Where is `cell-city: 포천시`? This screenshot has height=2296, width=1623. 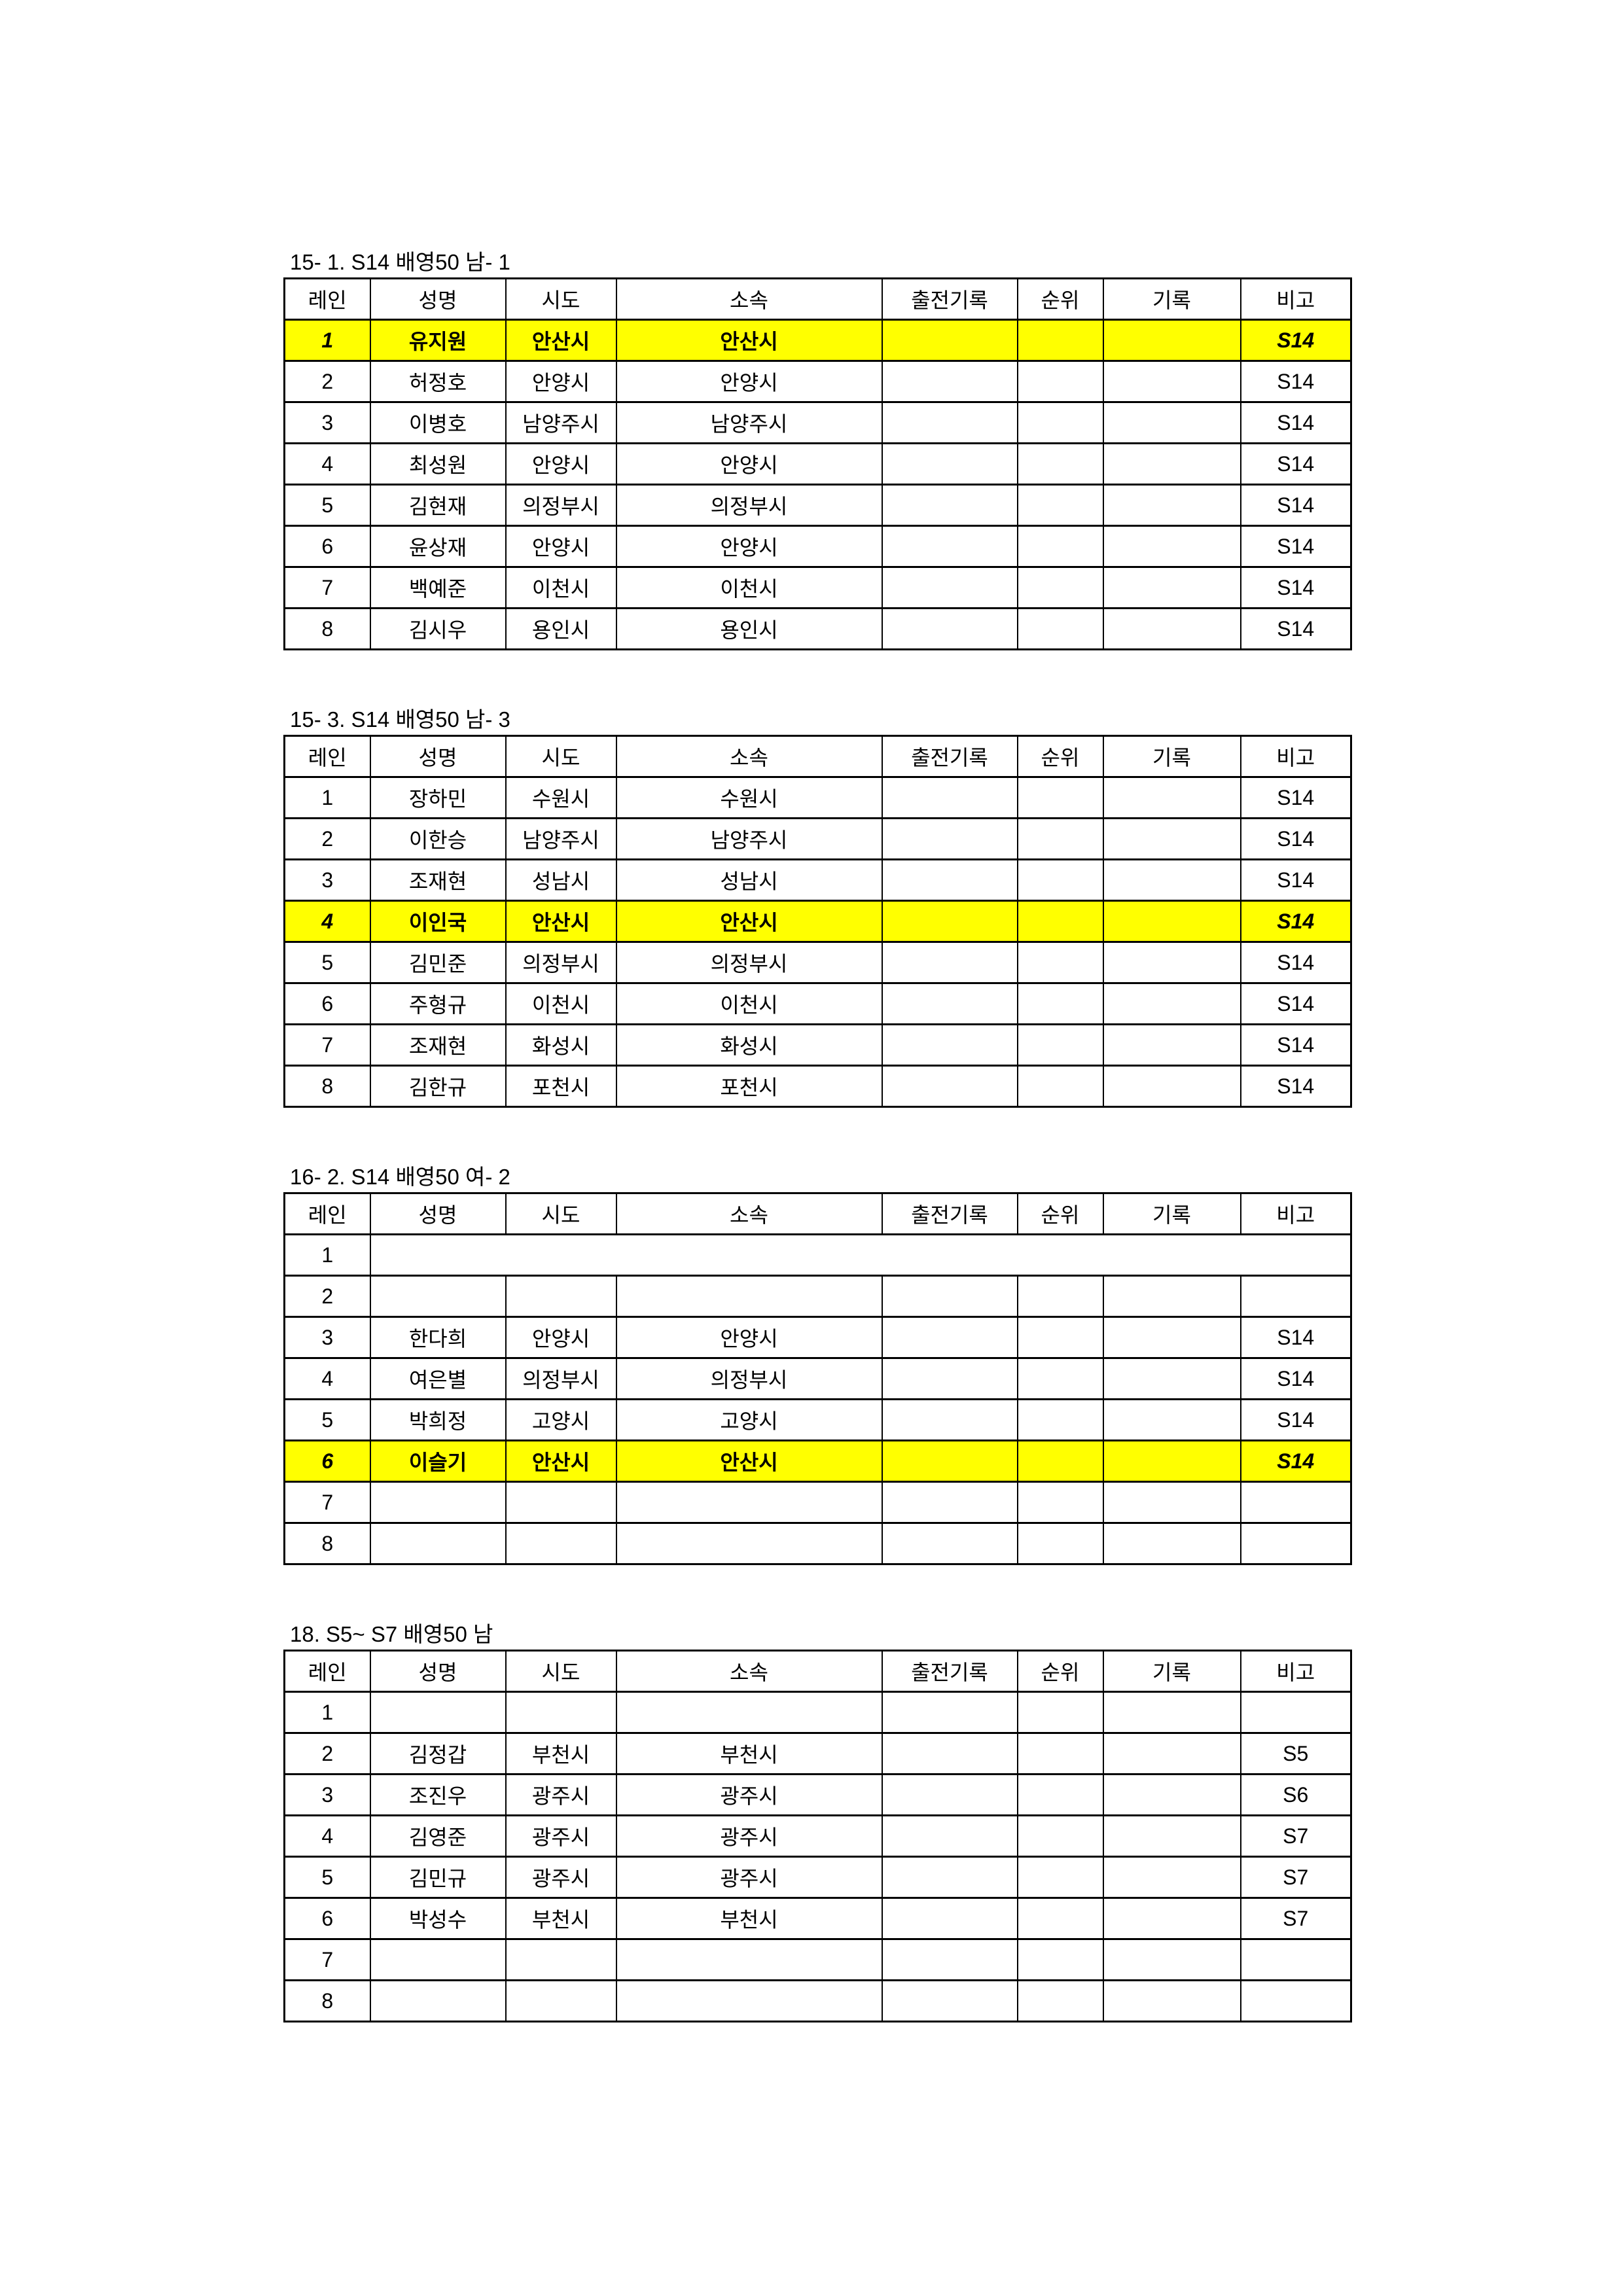
cell-city: 포천시 is located at coordinates (561, 1086).